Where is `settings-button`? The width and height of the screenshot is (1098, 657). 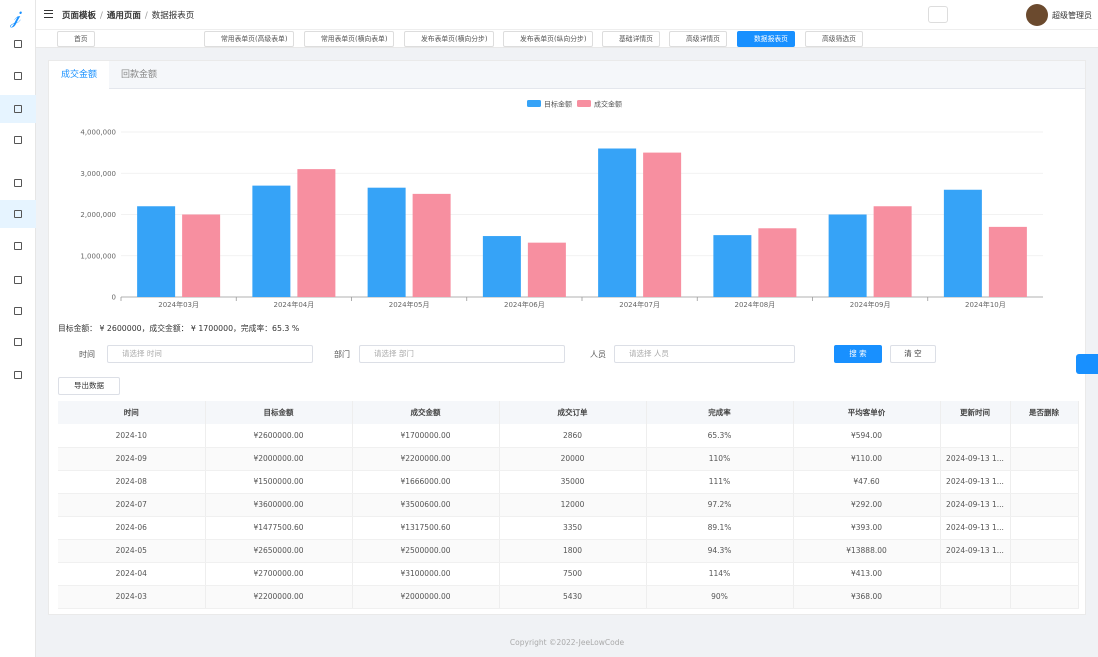
settings-button is located at coordinates (1087, 364).